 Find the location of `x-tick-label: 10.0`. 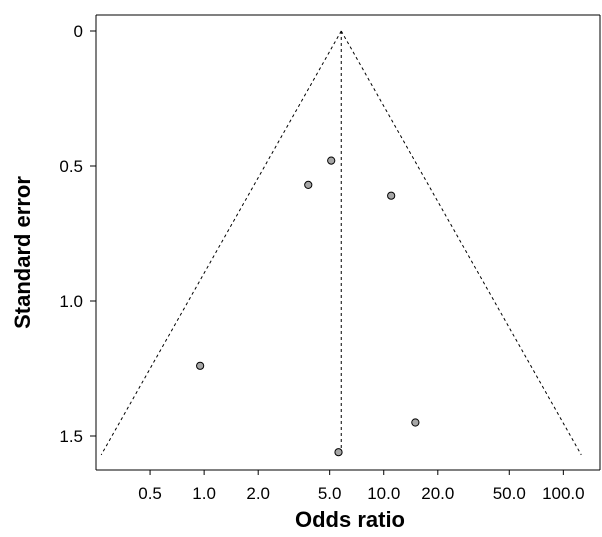

x-tick-label: 10.0 is located at coordinates (383, 493).